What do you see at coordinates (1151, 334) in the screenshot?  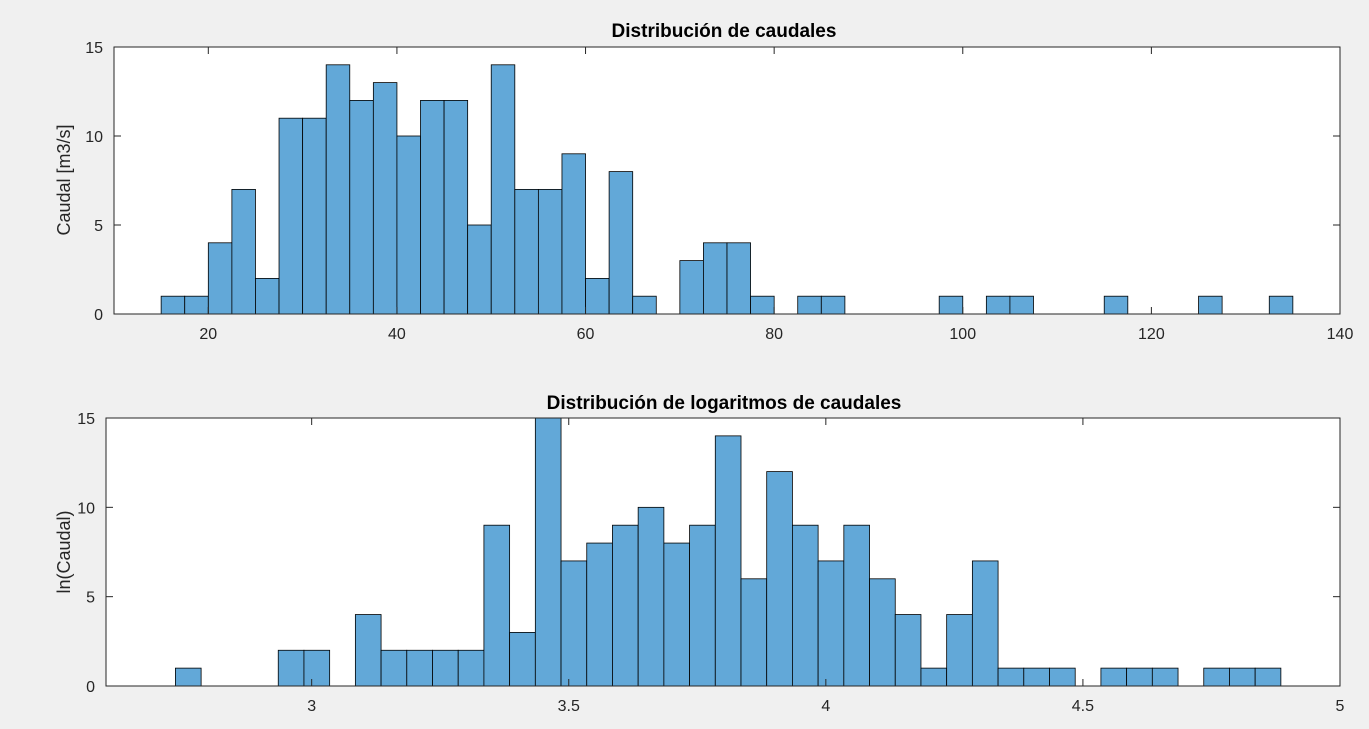 I see `top-x-tick-label: 120` at bounding box center [1151, 334].